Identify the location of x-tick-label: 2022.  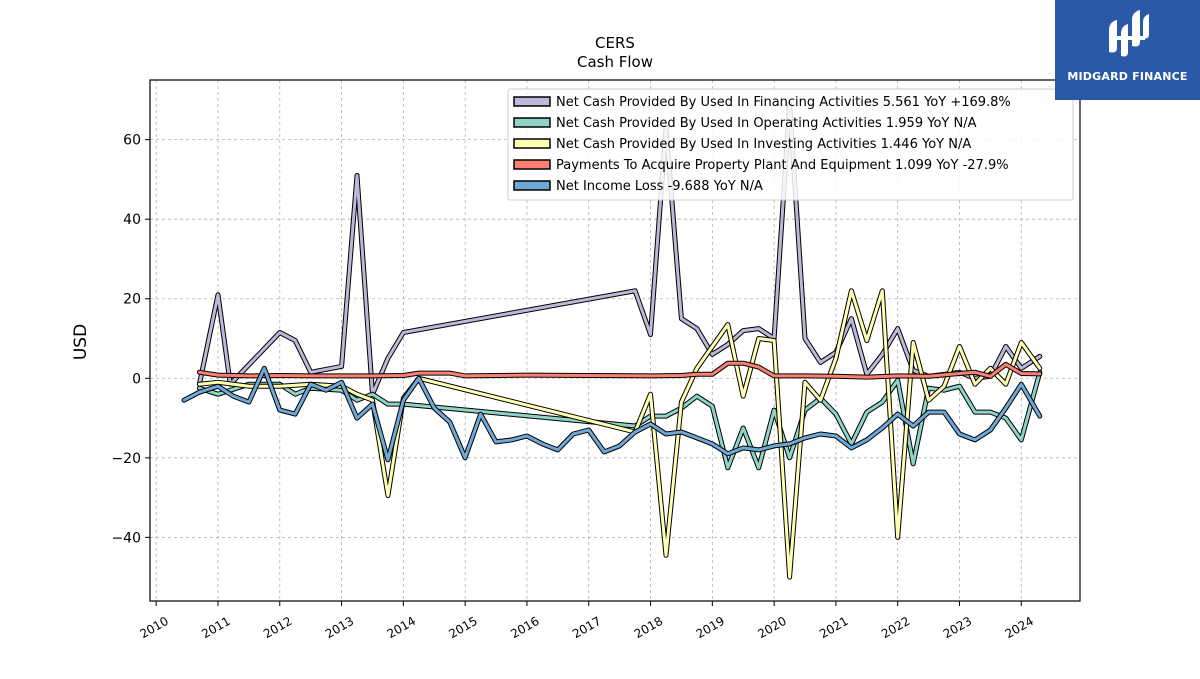
(895, 627).